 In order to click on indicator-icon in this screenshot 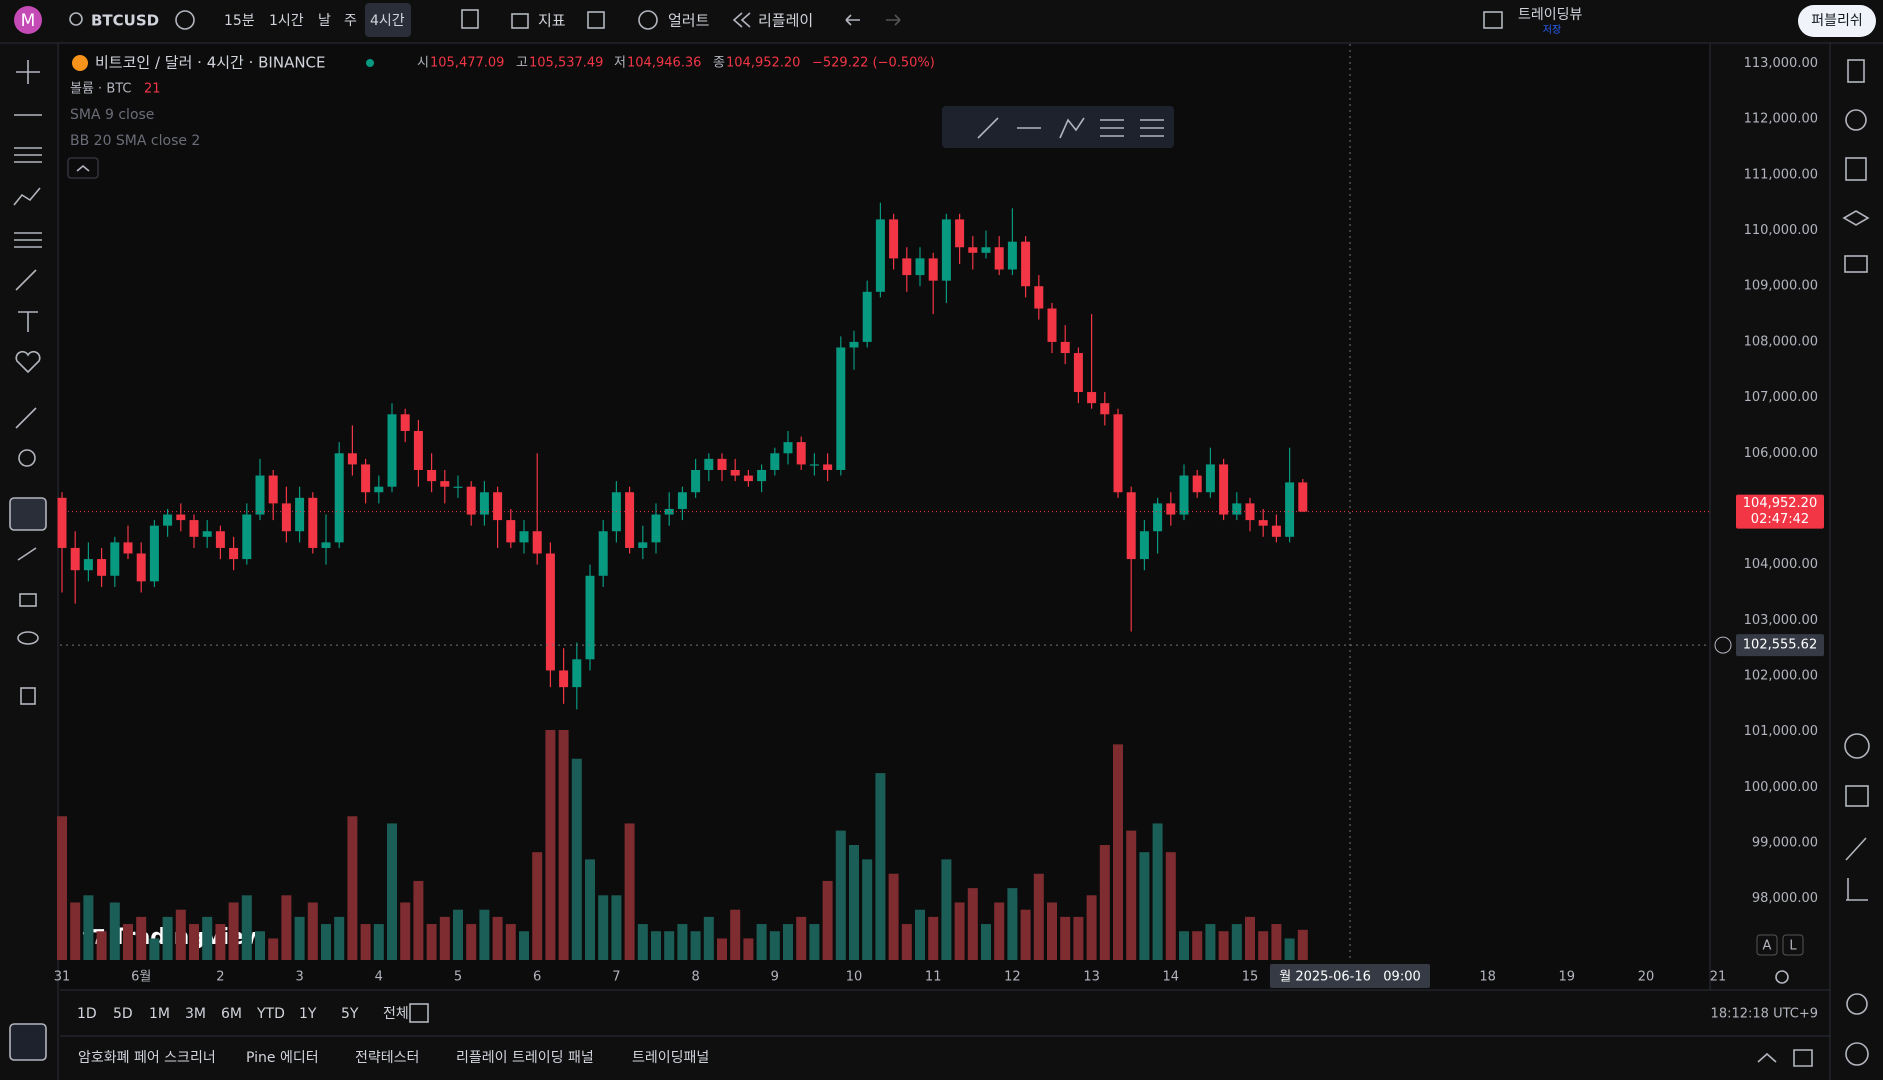, I will do `click(520, 21)`.